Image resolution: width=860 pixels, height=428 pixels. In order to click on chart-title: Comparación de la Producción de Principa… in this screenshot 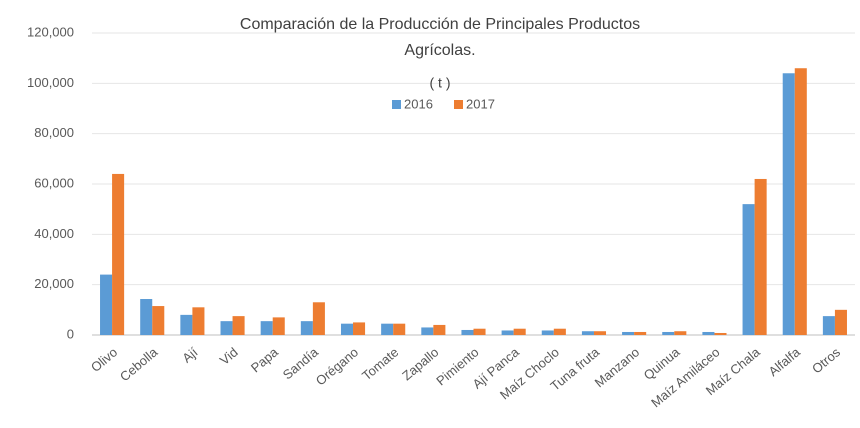, I will do `click(440, 37)`.